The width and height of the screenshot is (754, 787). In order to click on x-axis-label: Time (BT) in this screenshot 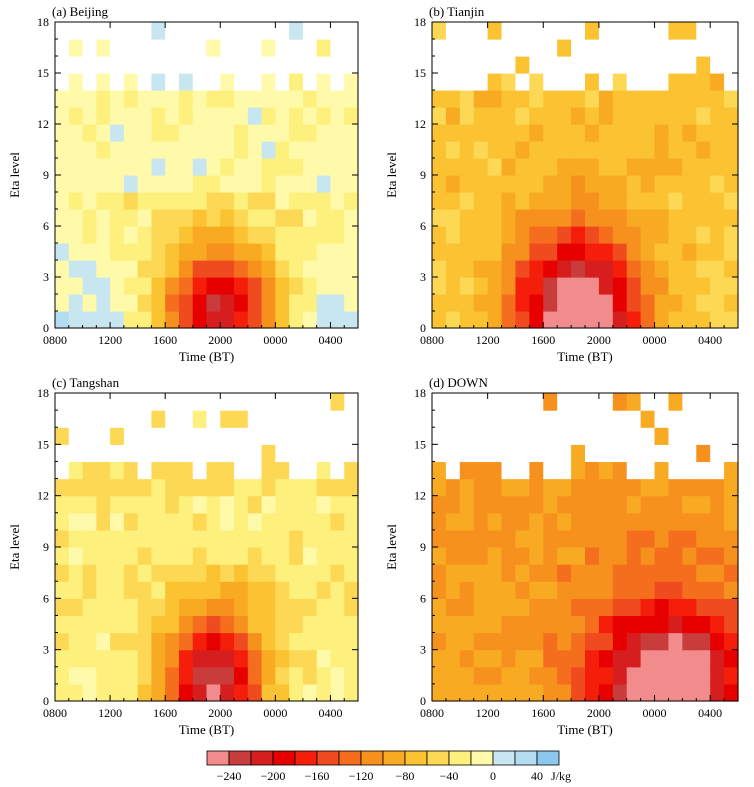, I will do `click(207, 729)`.